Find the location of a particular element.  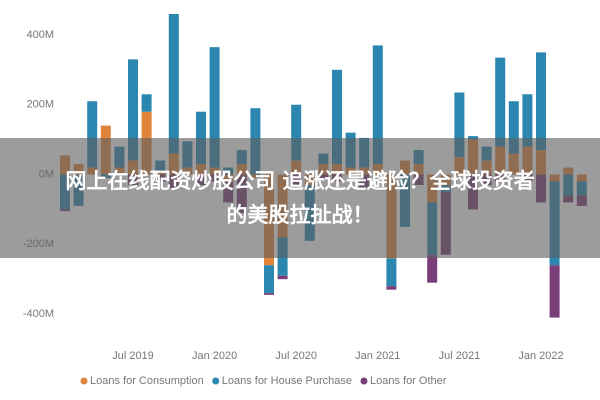

legend-label: Loans for Other is located at coordinates (408, 381).